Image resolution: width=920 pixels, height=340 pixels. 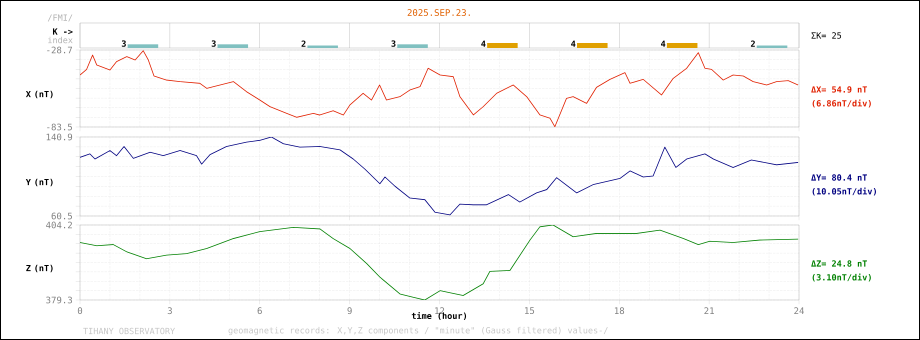 I want to click on y-tick-label: 404.2, so click(x=59, y=225).